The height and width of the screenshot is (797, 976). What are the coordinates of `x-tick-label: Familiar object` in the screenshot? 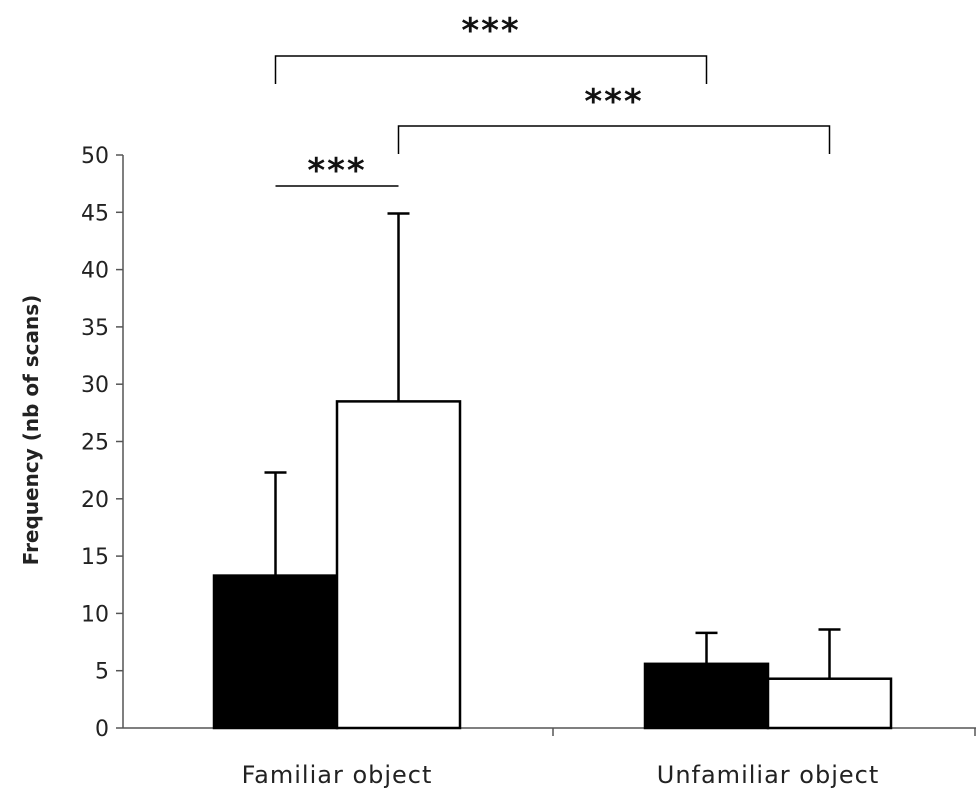 It's located at (337, 775).